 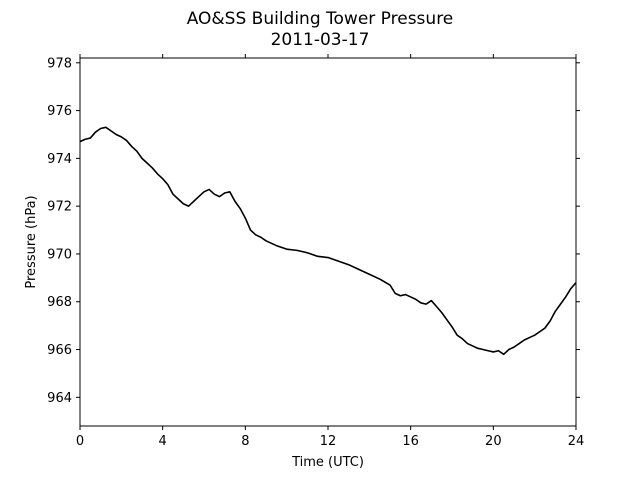 What do you see at coordinates (31, 241) in the screenshot?
I see `y-axis-label: Pressure (hPa)` at bounding box center [31, 241].